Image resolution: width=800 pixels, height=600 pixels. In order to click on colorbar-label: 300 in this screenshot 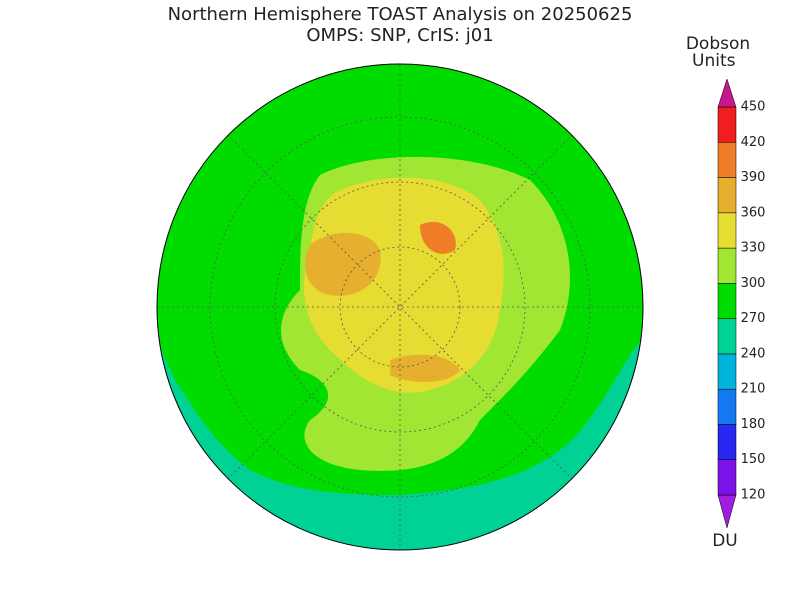, I will do `click(753, 283)`.